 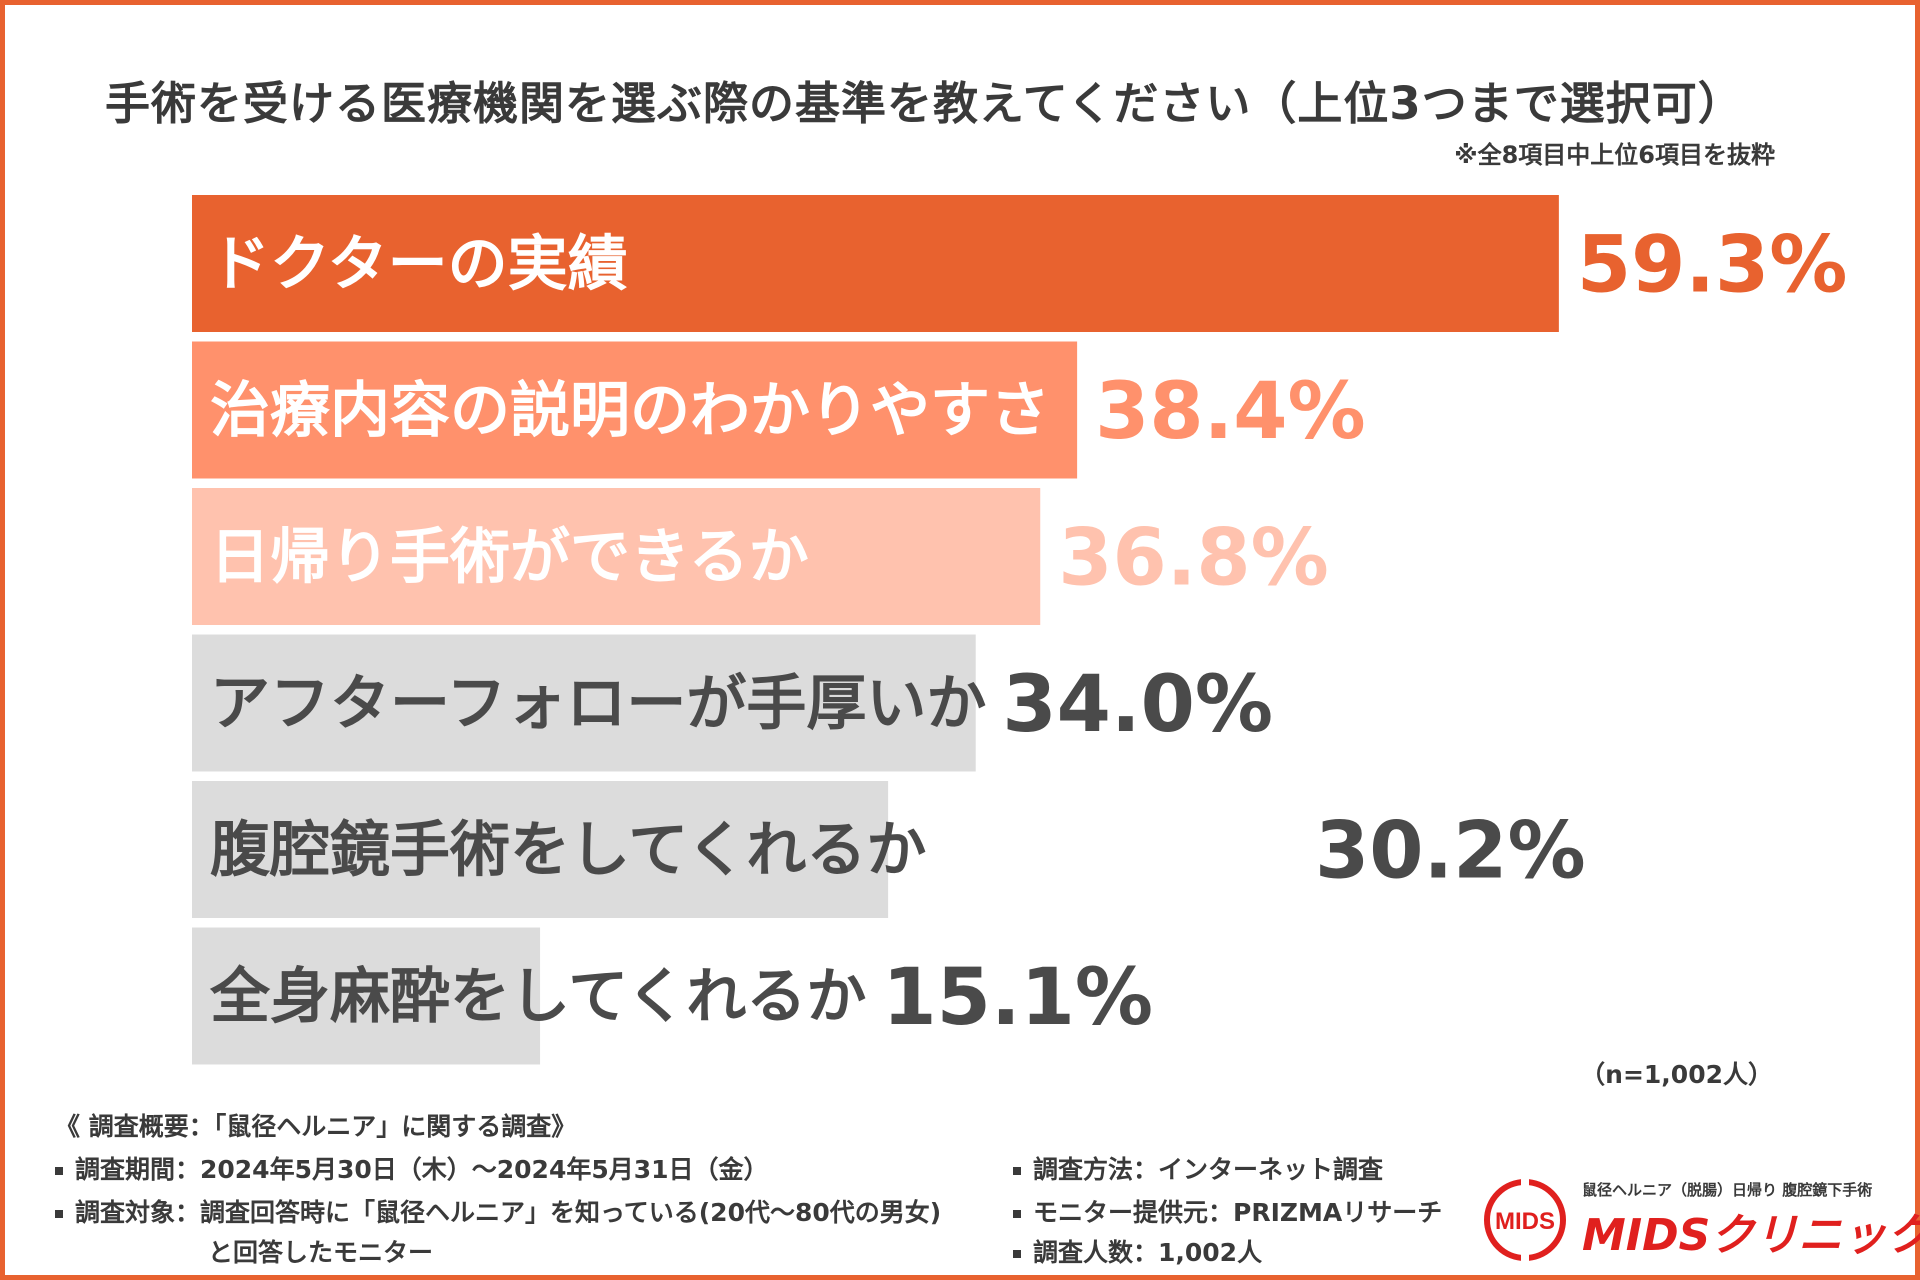 I want to click on value-label-6: 15.1%, so click(x=1017, y=998).